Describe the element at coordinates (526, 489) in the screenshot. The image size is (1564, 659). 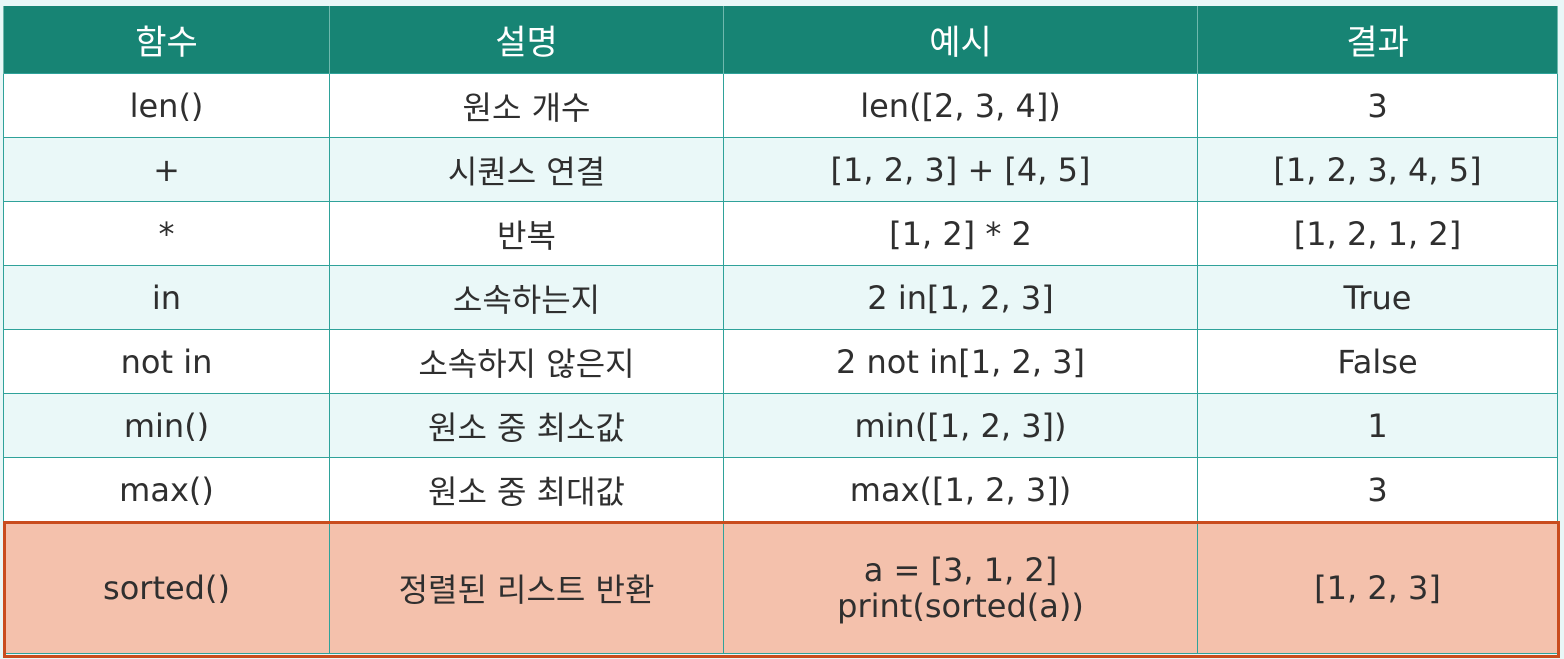
I see `cell-description: 원소 중 최대값` at that location.